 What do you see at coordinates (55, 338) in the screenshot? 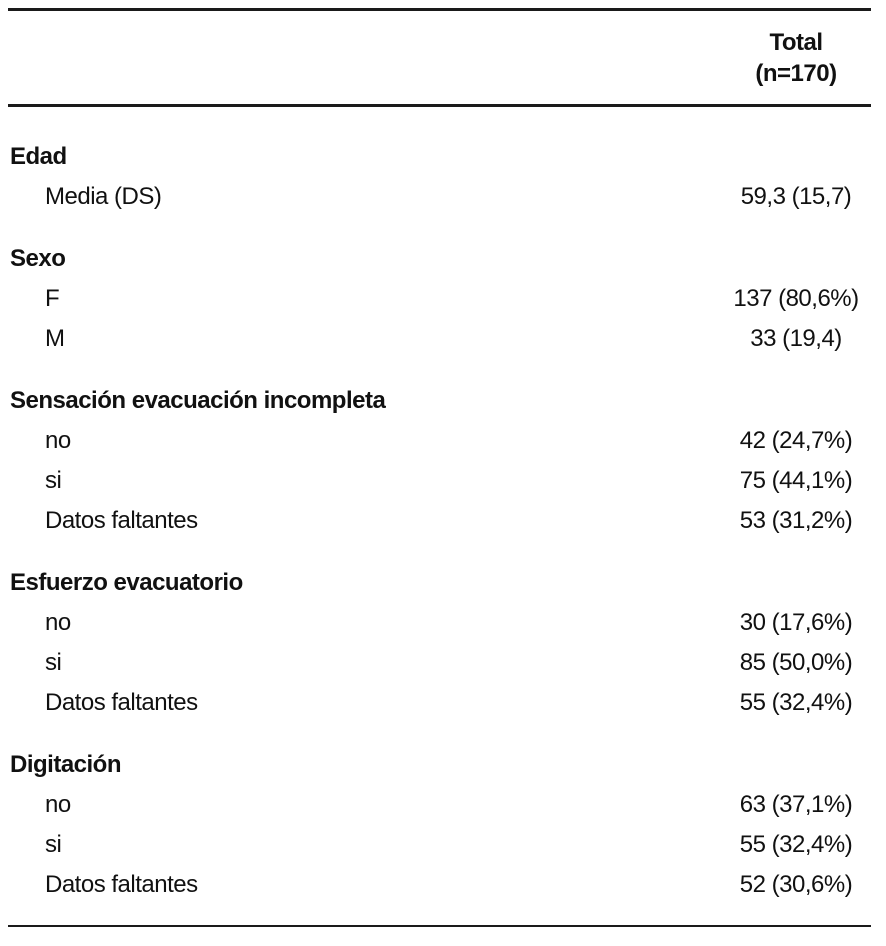
I see `row-label: M` at bounding box center [55, 338].